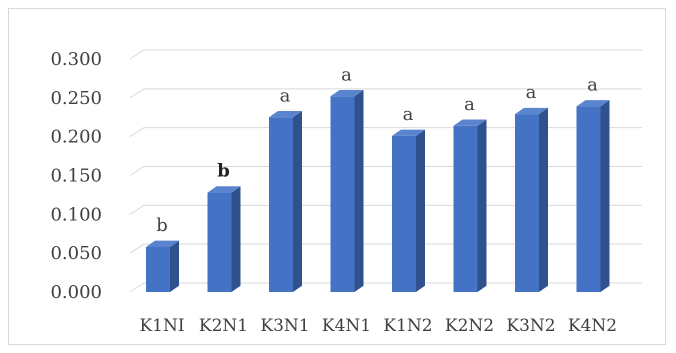 The image size is (676, 353). I want to click on y-tick-label: 0.150, so click(76, 176).